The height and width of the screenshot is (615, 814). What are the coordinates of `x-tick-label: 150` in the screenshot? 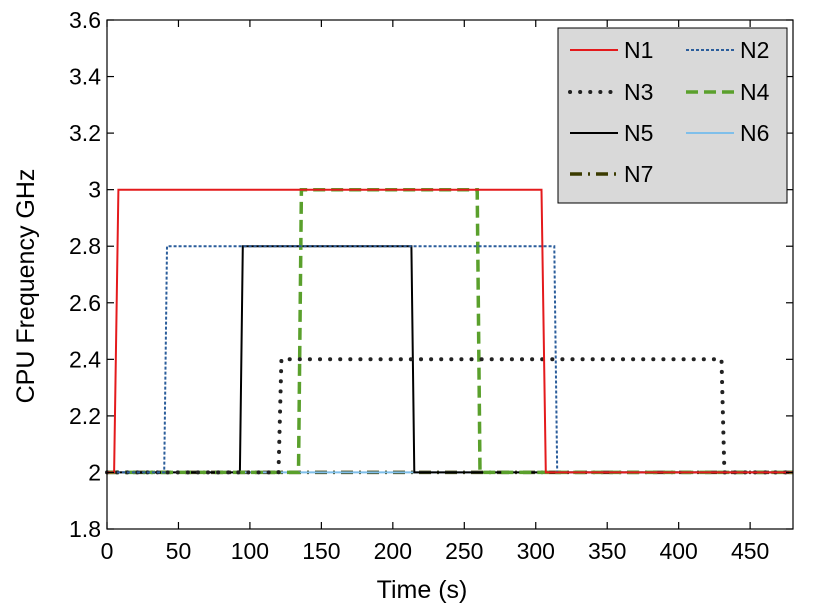 It's located at (321, 551).